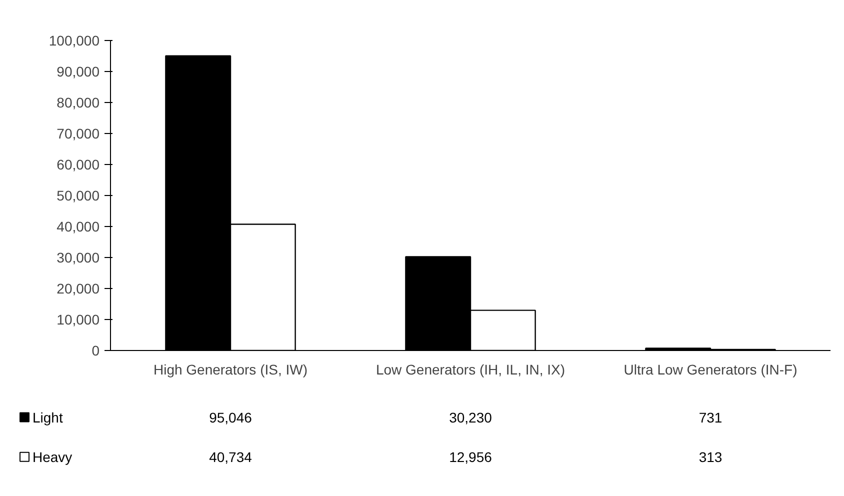  Describe the element at coordinates (78, 320) in the screenshot. I see `y-tick-label: 10,000` at that location.